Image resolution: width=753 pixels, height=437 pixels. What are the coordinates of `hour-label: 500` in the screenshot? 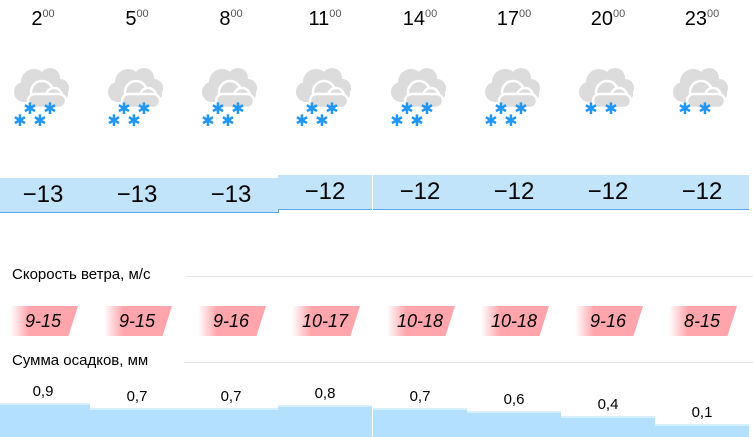 It's located at (137, 19).